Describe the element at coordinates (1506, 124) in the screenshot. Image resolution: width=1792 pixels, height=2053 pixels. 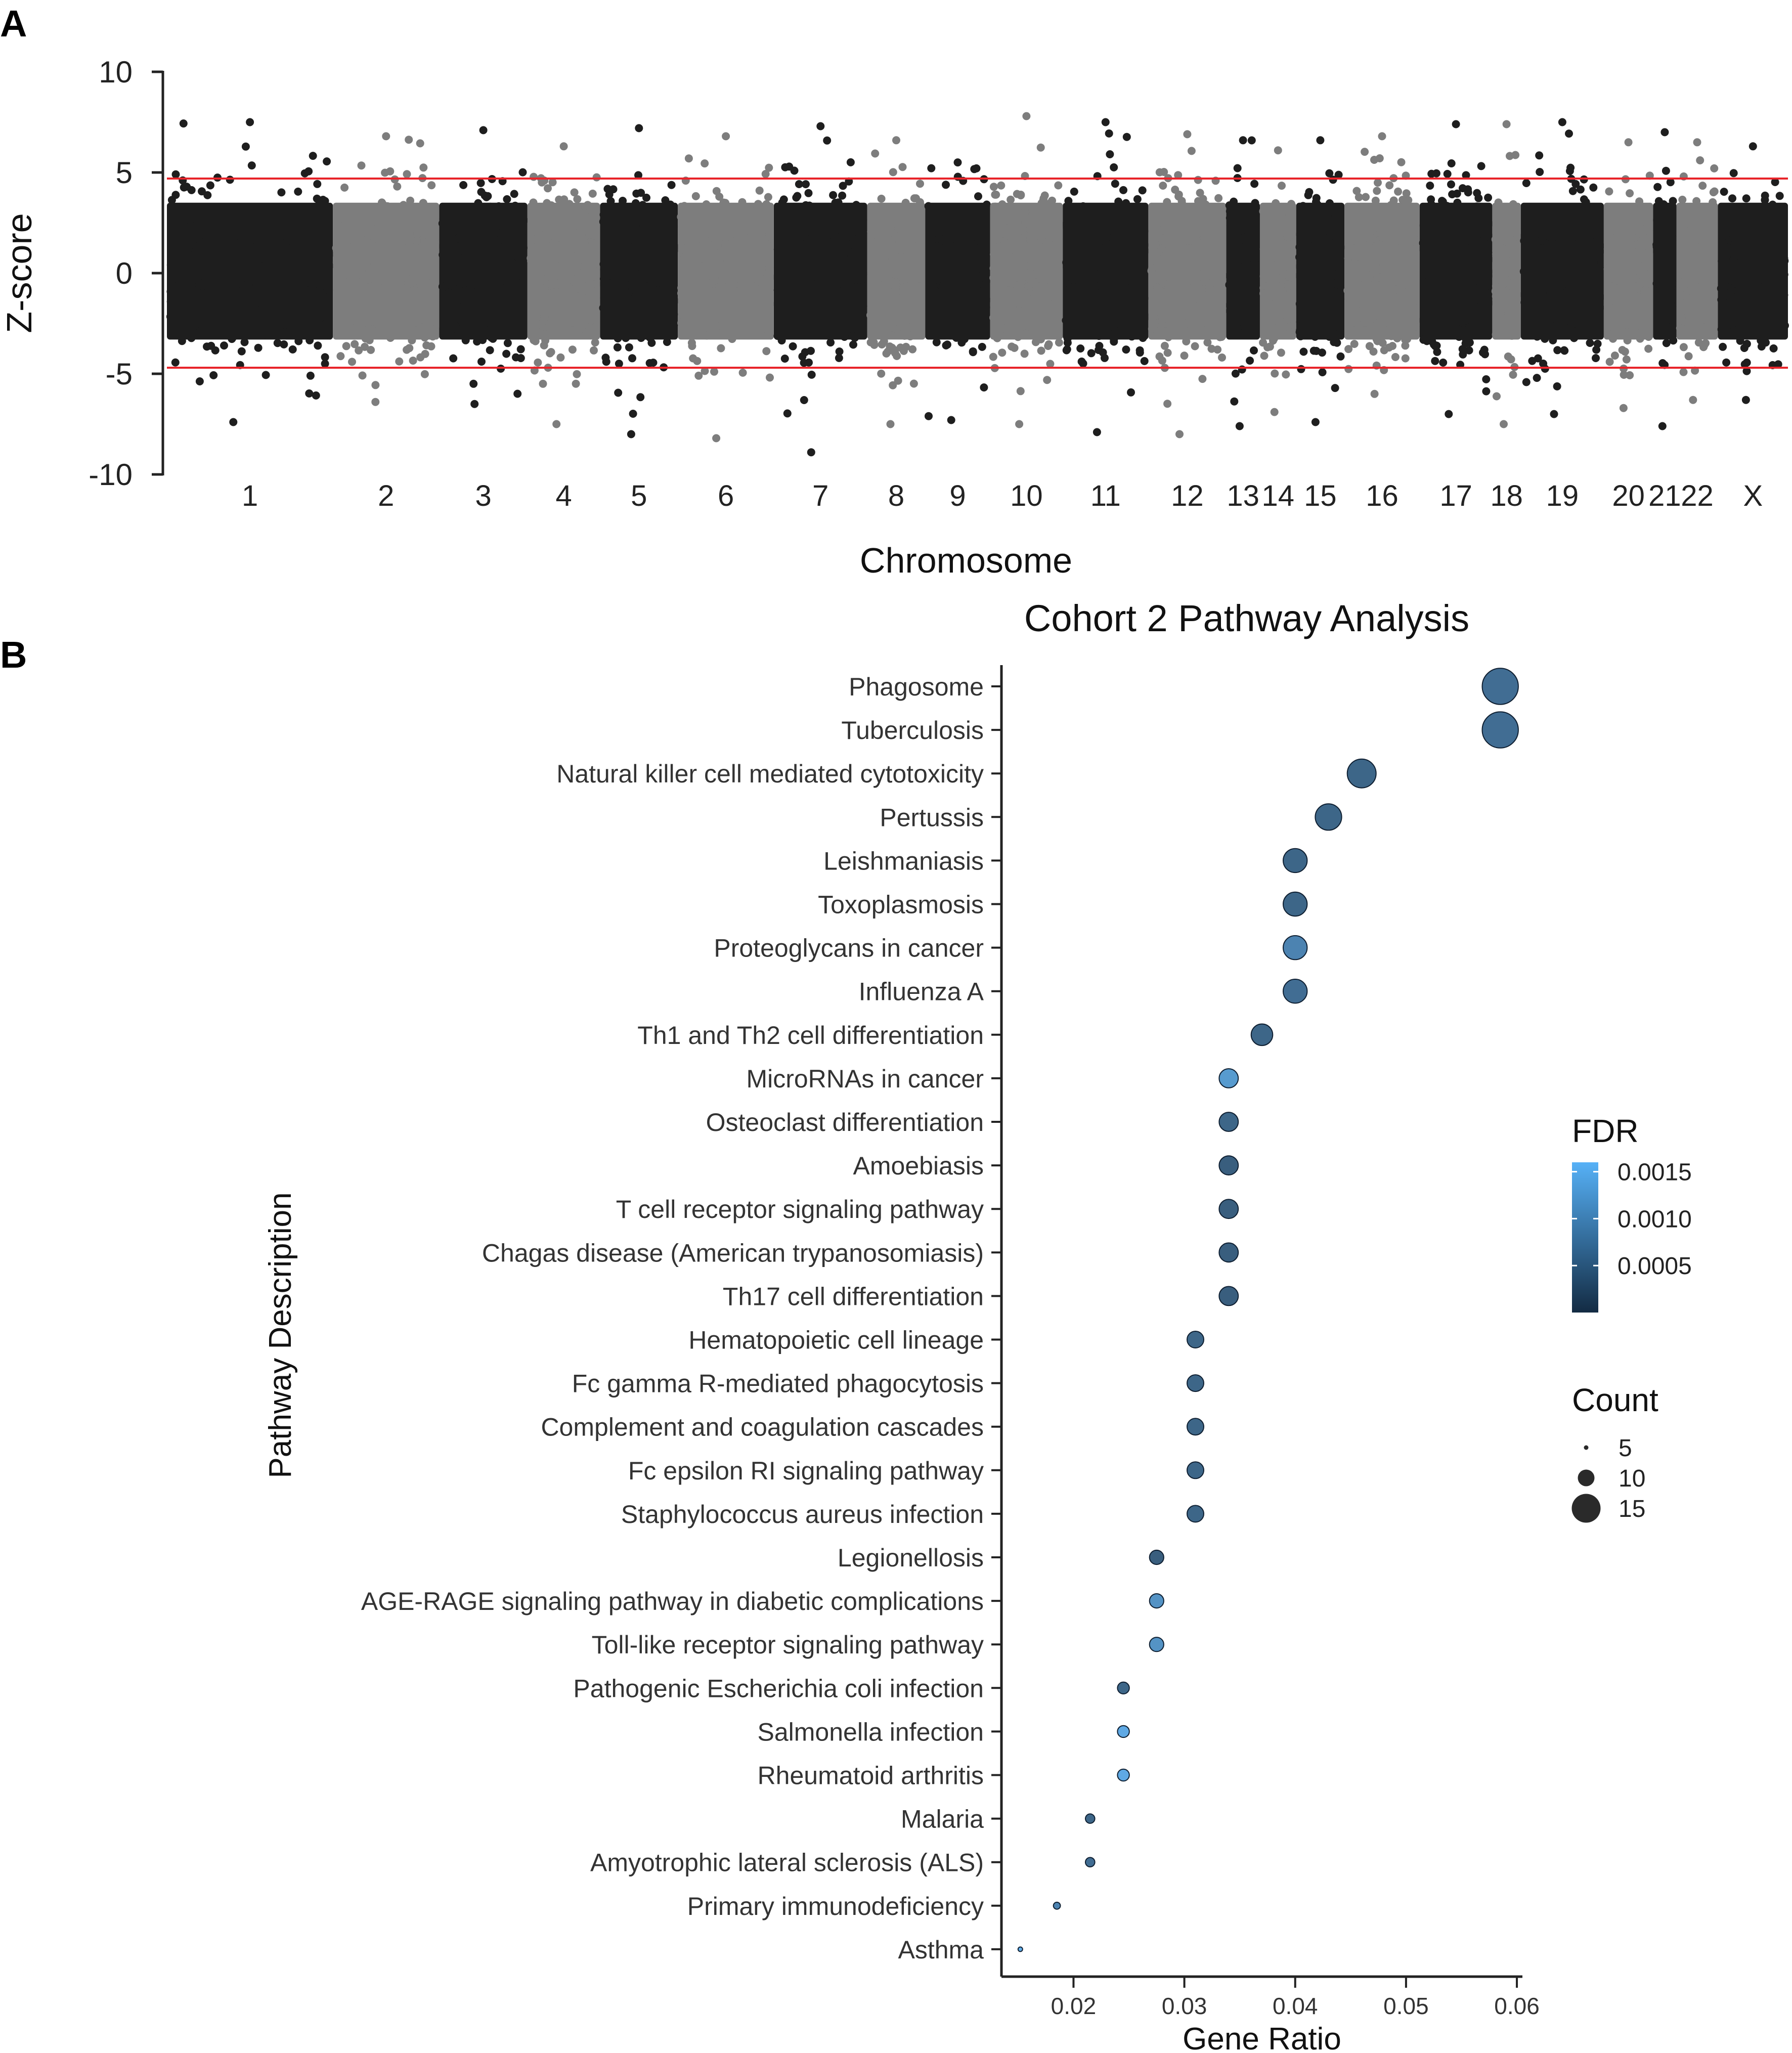
I see `snp-point-max` at that location.